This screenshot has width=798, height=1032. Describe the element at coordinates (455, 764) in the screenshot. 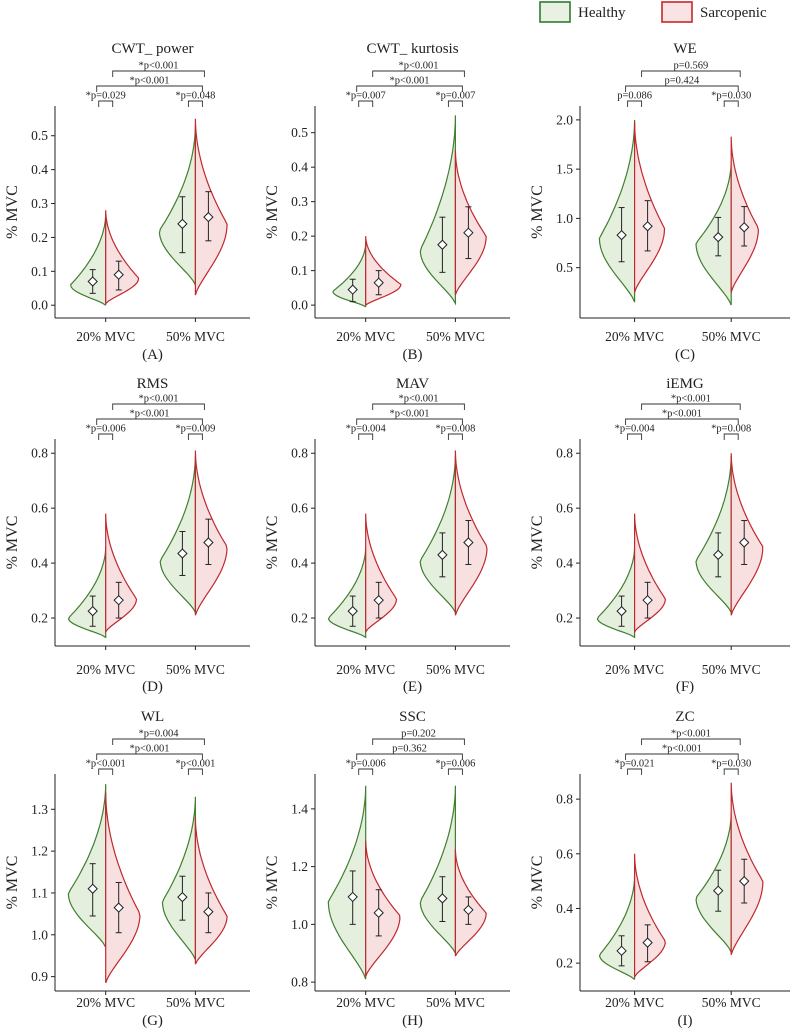

I see `p-value-label: *p=0.006` at that location.